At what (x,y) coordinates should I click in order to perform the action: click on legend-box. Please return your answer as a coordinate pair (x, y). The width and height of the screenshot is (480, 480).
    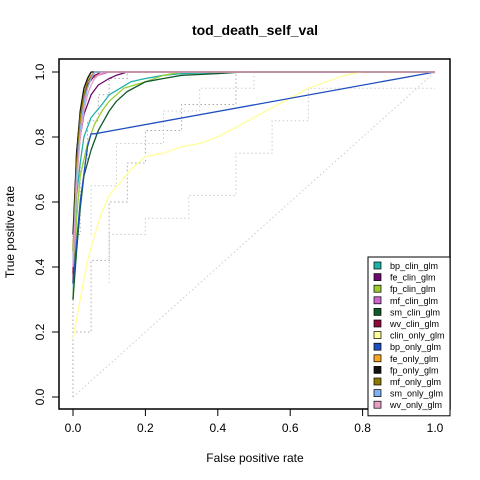
    Looking at the image, I should click on (409, 336).